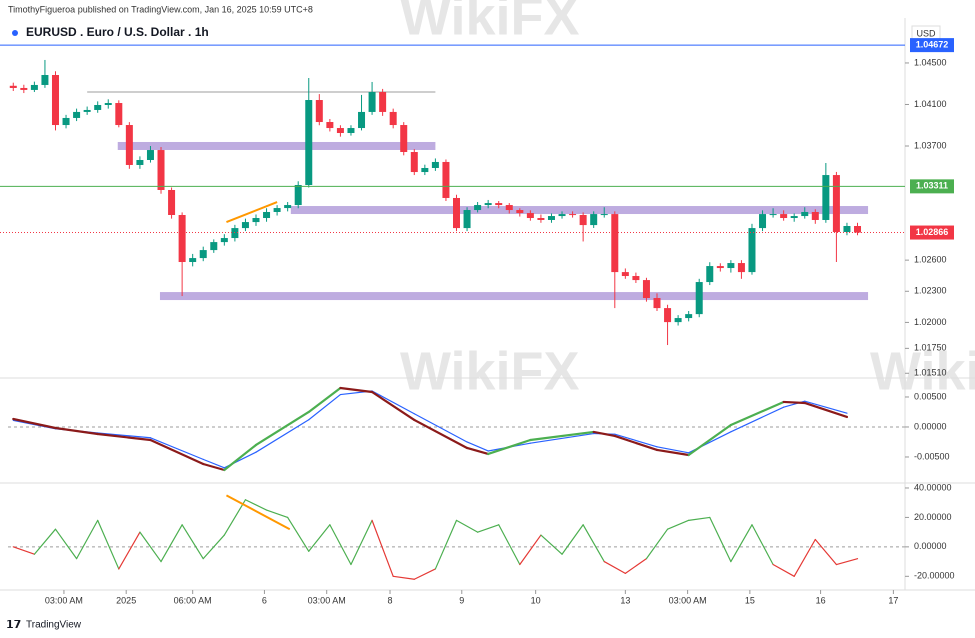  What do you see at coordinates (536, 600) in the screenshot?
I see `x-tick-label: 10` at bounding box center [536, 600].